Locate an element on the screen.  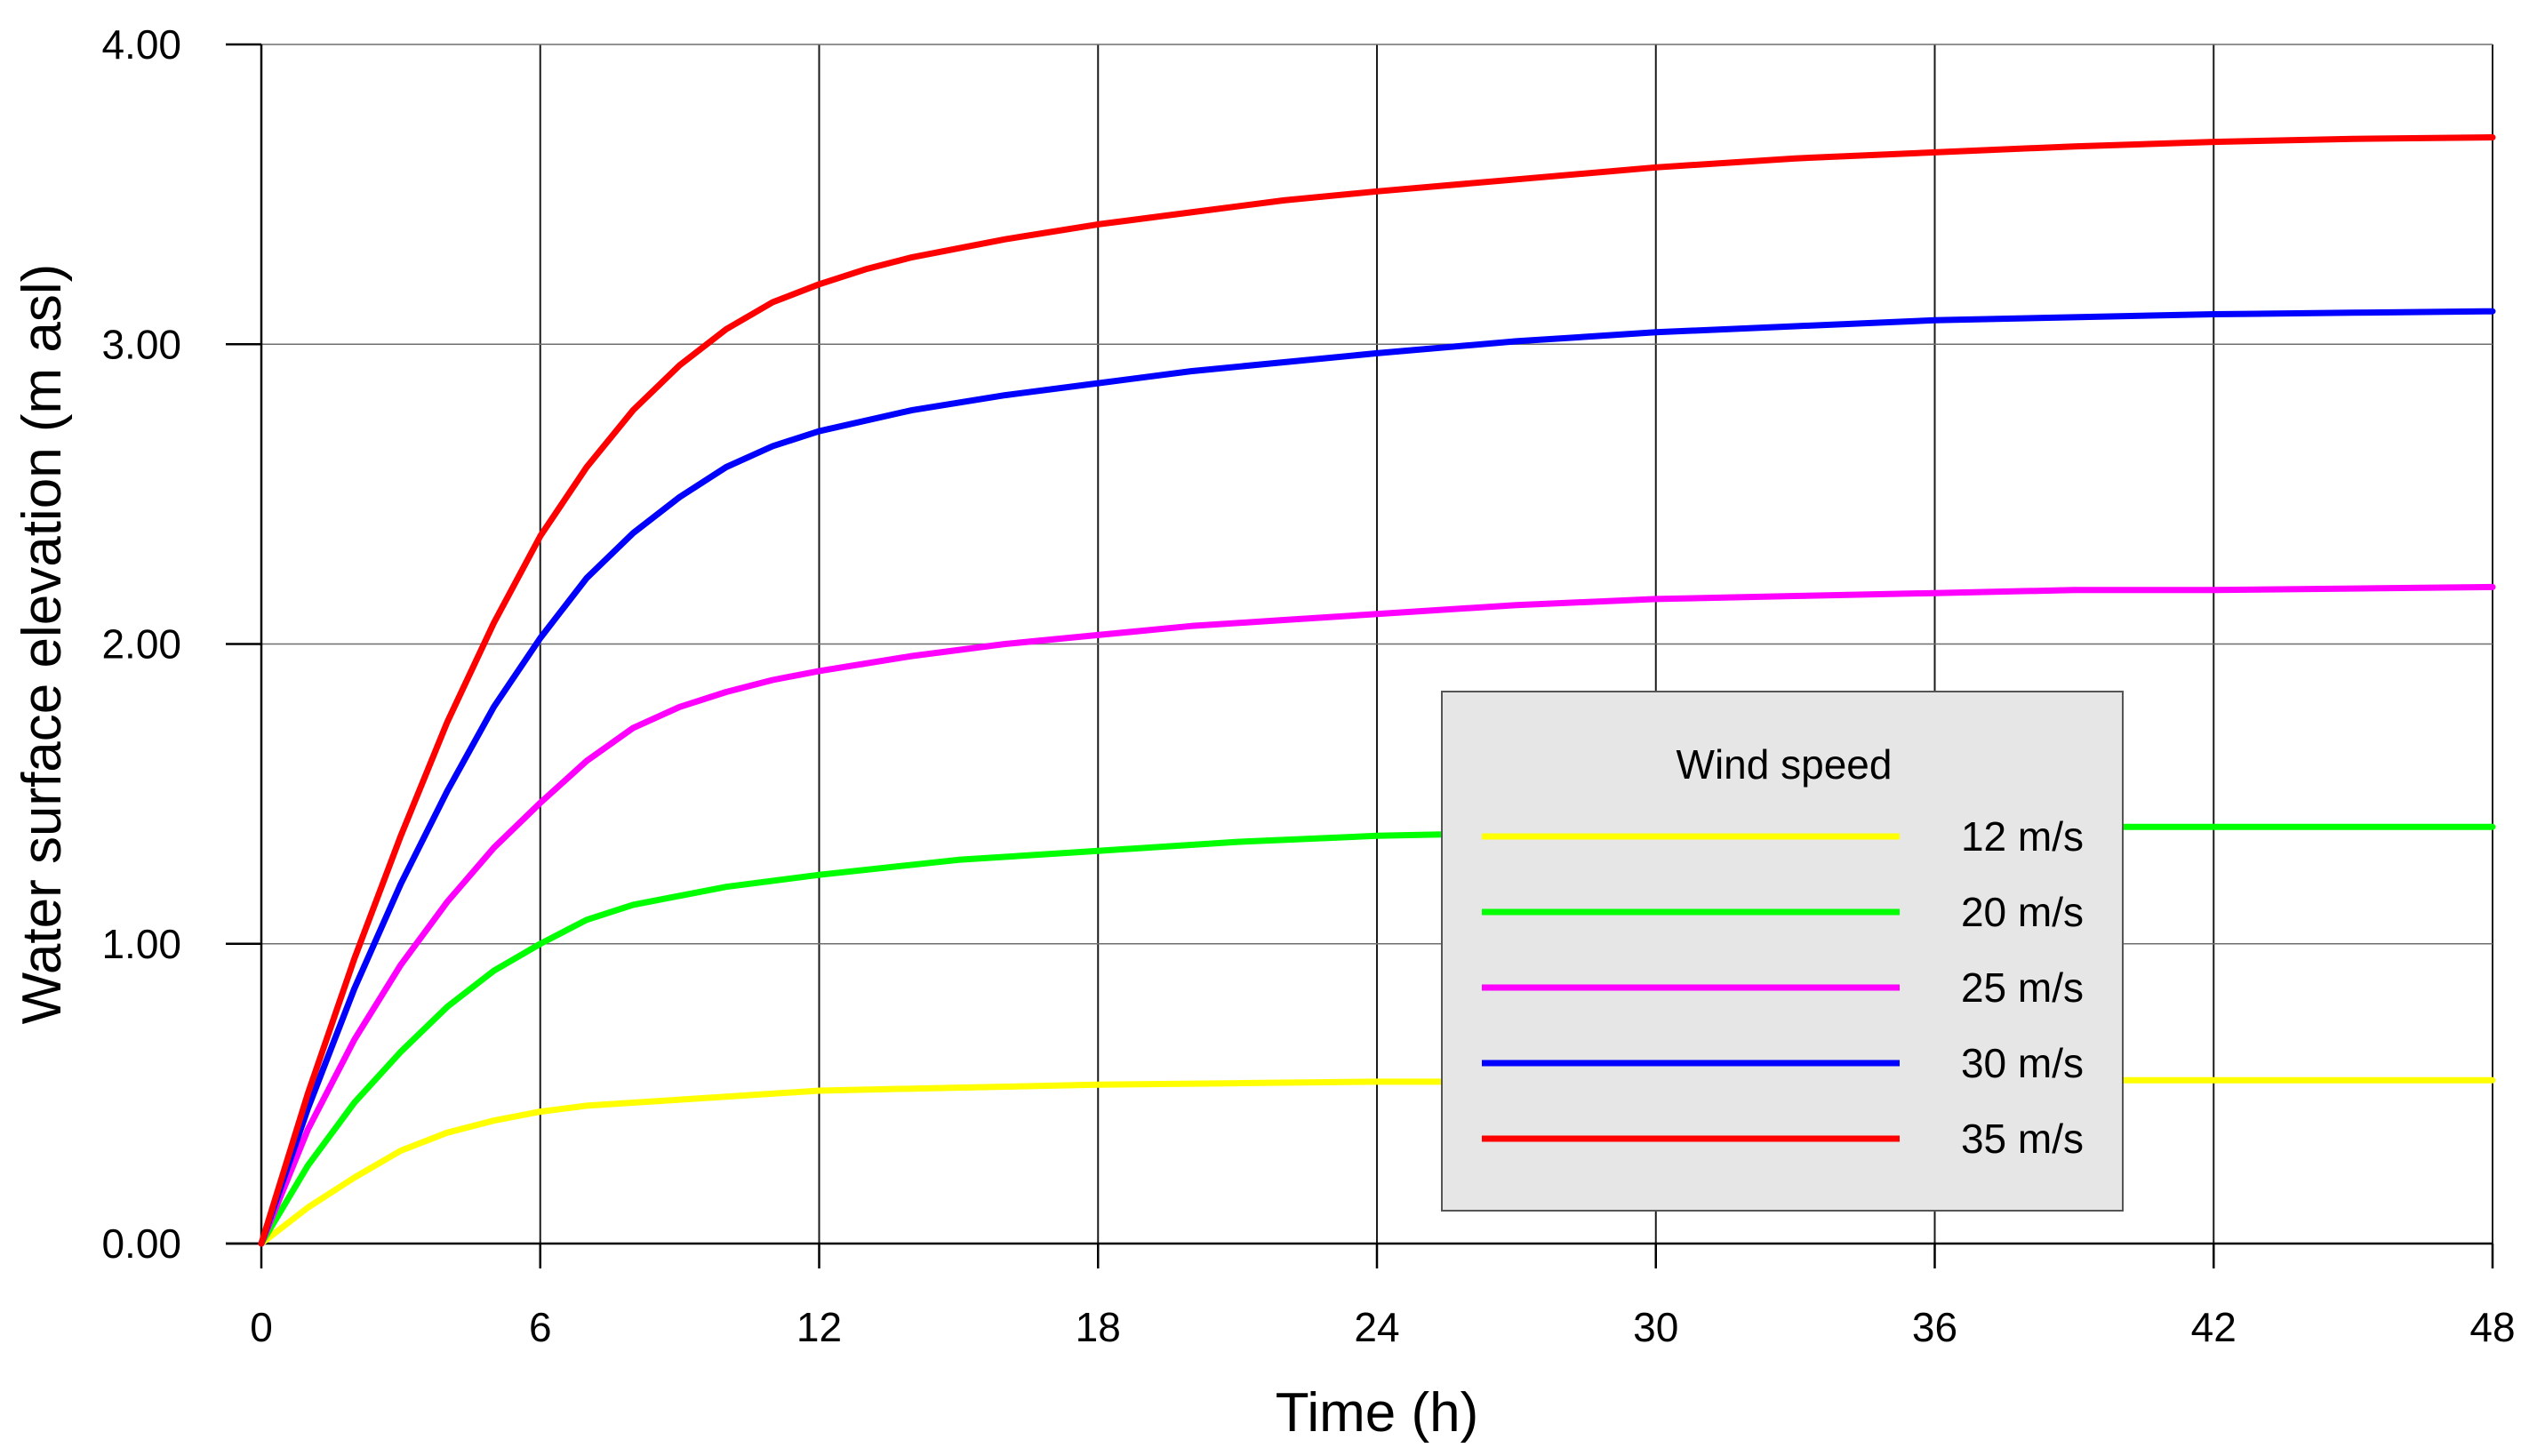
x-tick-label: 0 is located at coordinates (261, 1327).